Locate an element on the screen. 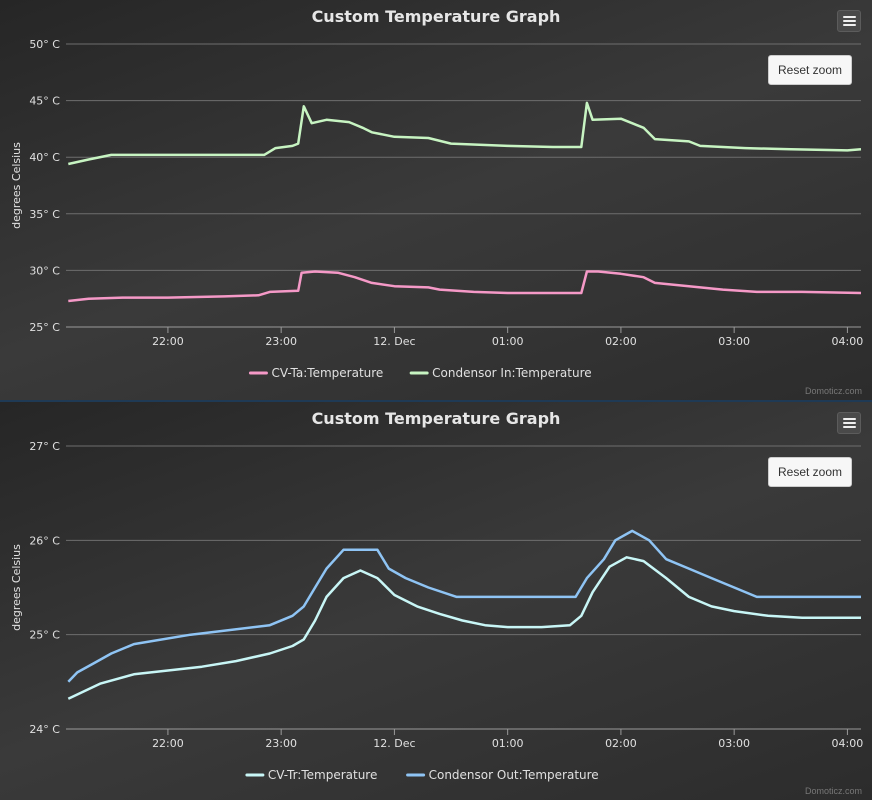 The image size is (872, 800). y-tick-label: 40° C is located at coordinates (44, 157).